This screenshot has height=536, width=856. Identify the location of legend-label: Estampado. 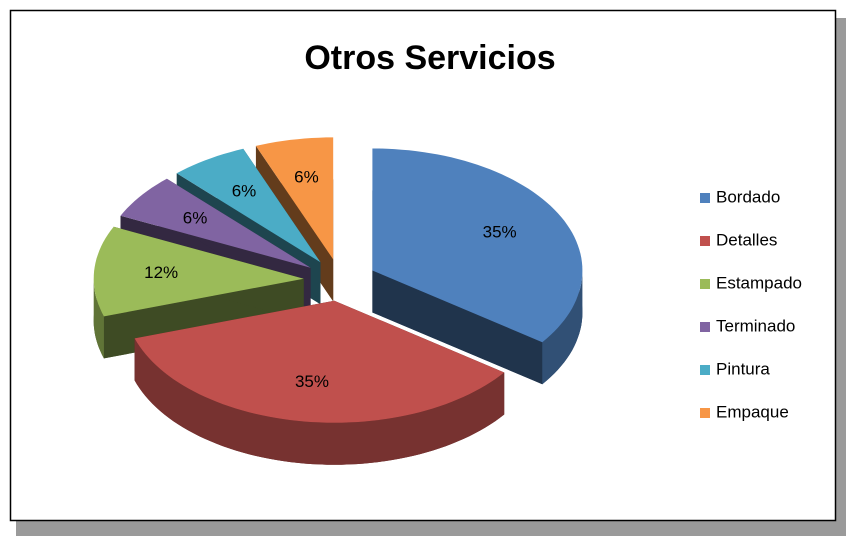
(759, 282).